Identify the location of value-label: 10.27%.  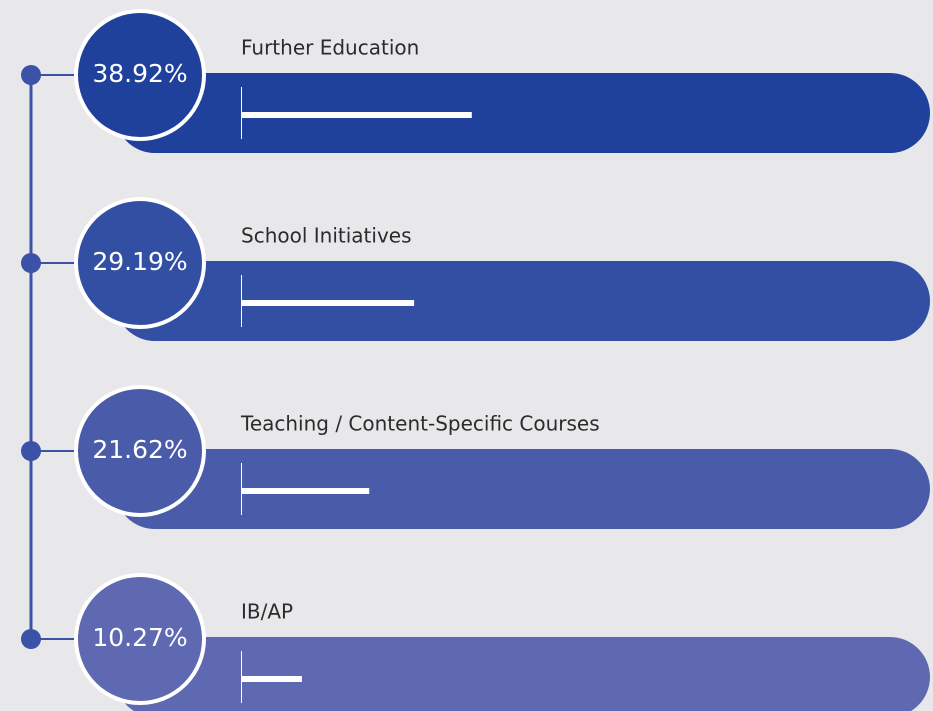
(139, 637).